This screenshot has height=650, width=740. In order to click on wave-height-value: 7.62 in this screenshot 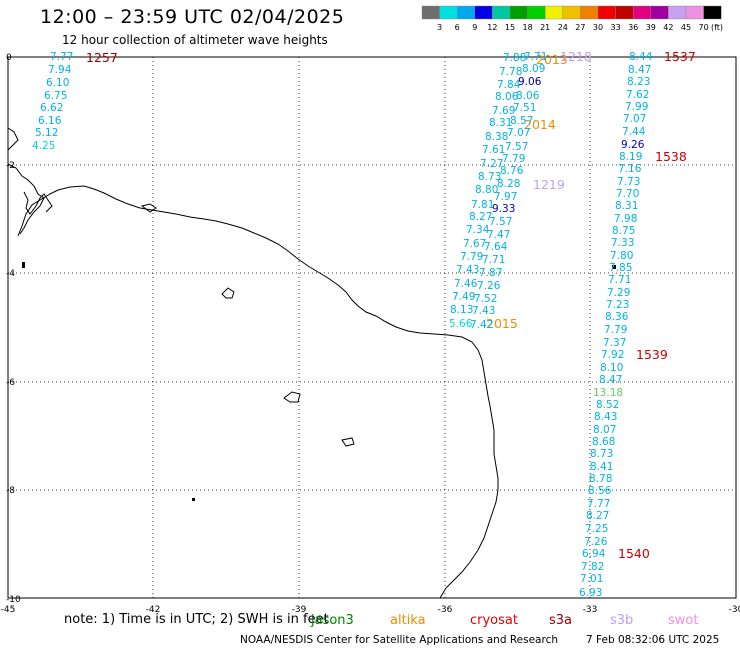, I will do `click(637, 95)`.